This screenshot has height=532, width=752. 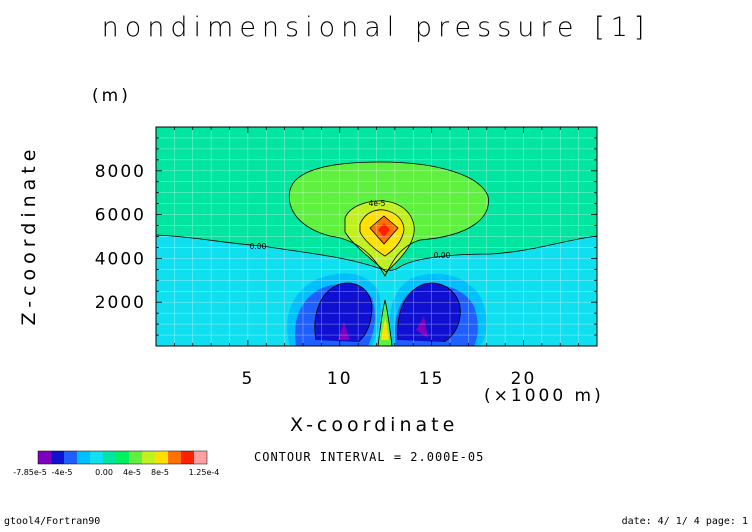 I want to click on colorbar-label: -4e-5, so click(x=62, y=472).